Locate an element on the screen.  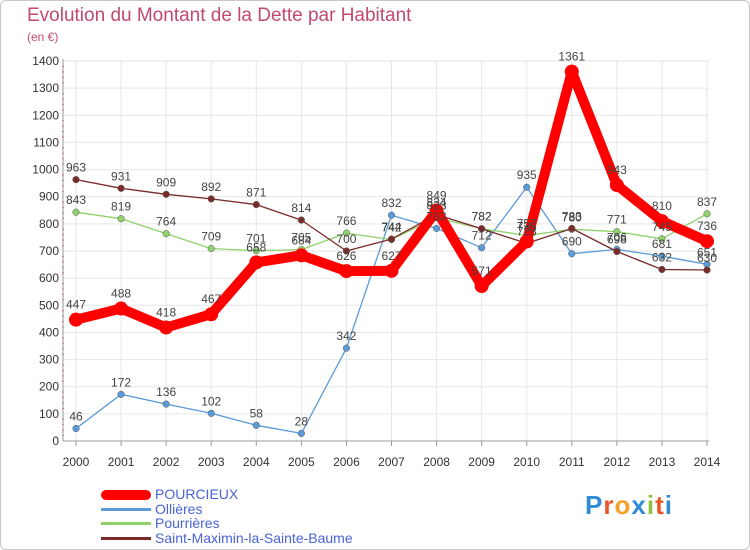
data-label-saint-maximin-la-sainte-baume: 814 is located at coordinates (301, 208).